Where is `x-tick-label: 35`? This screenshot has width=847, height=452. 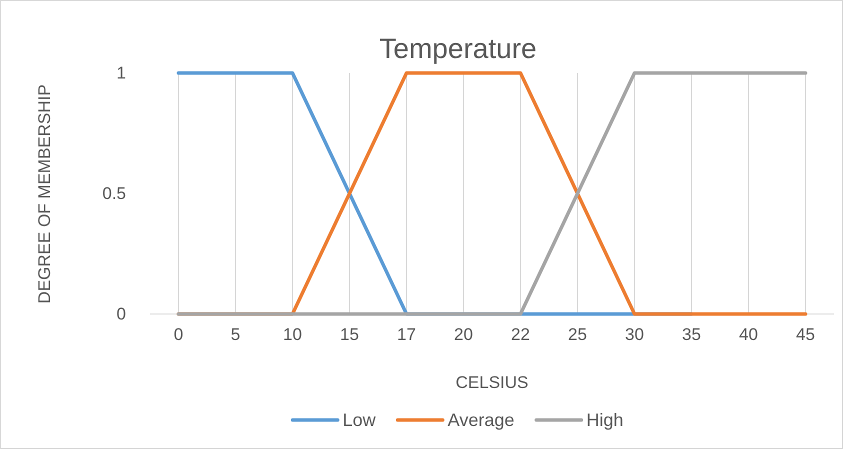 x-tick-label: 35 is located at coordinates (691, 334).